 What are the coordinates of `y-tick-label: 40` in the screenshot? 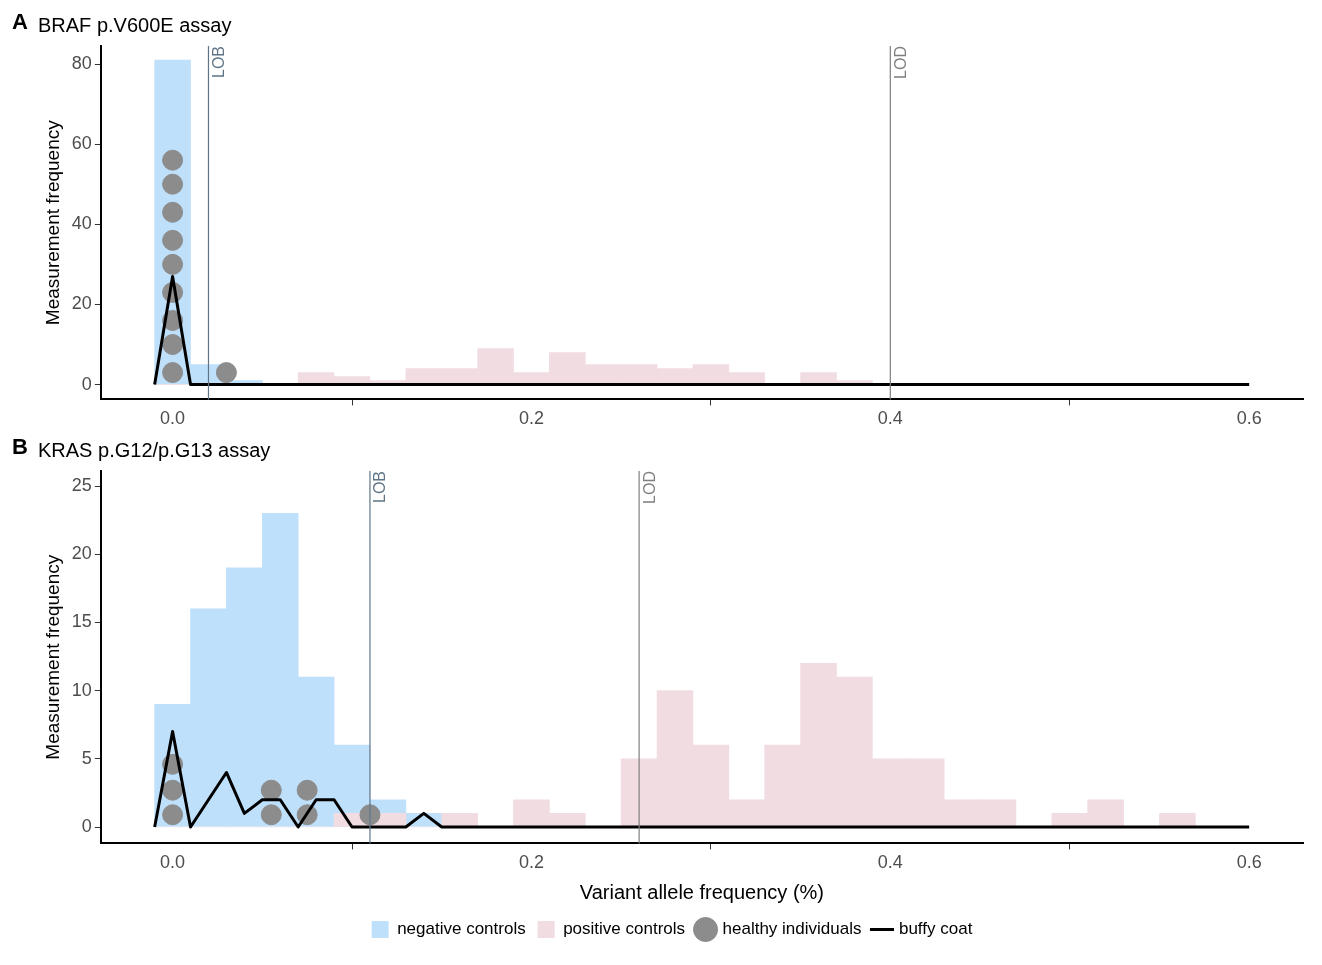 It's located at (81, 223).